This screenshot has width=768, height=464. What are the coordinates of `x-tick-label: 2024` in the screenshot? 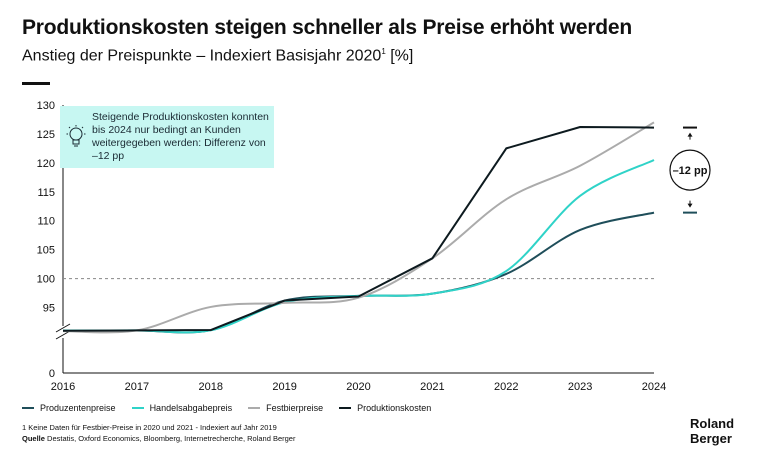 It's located at (654, 387).